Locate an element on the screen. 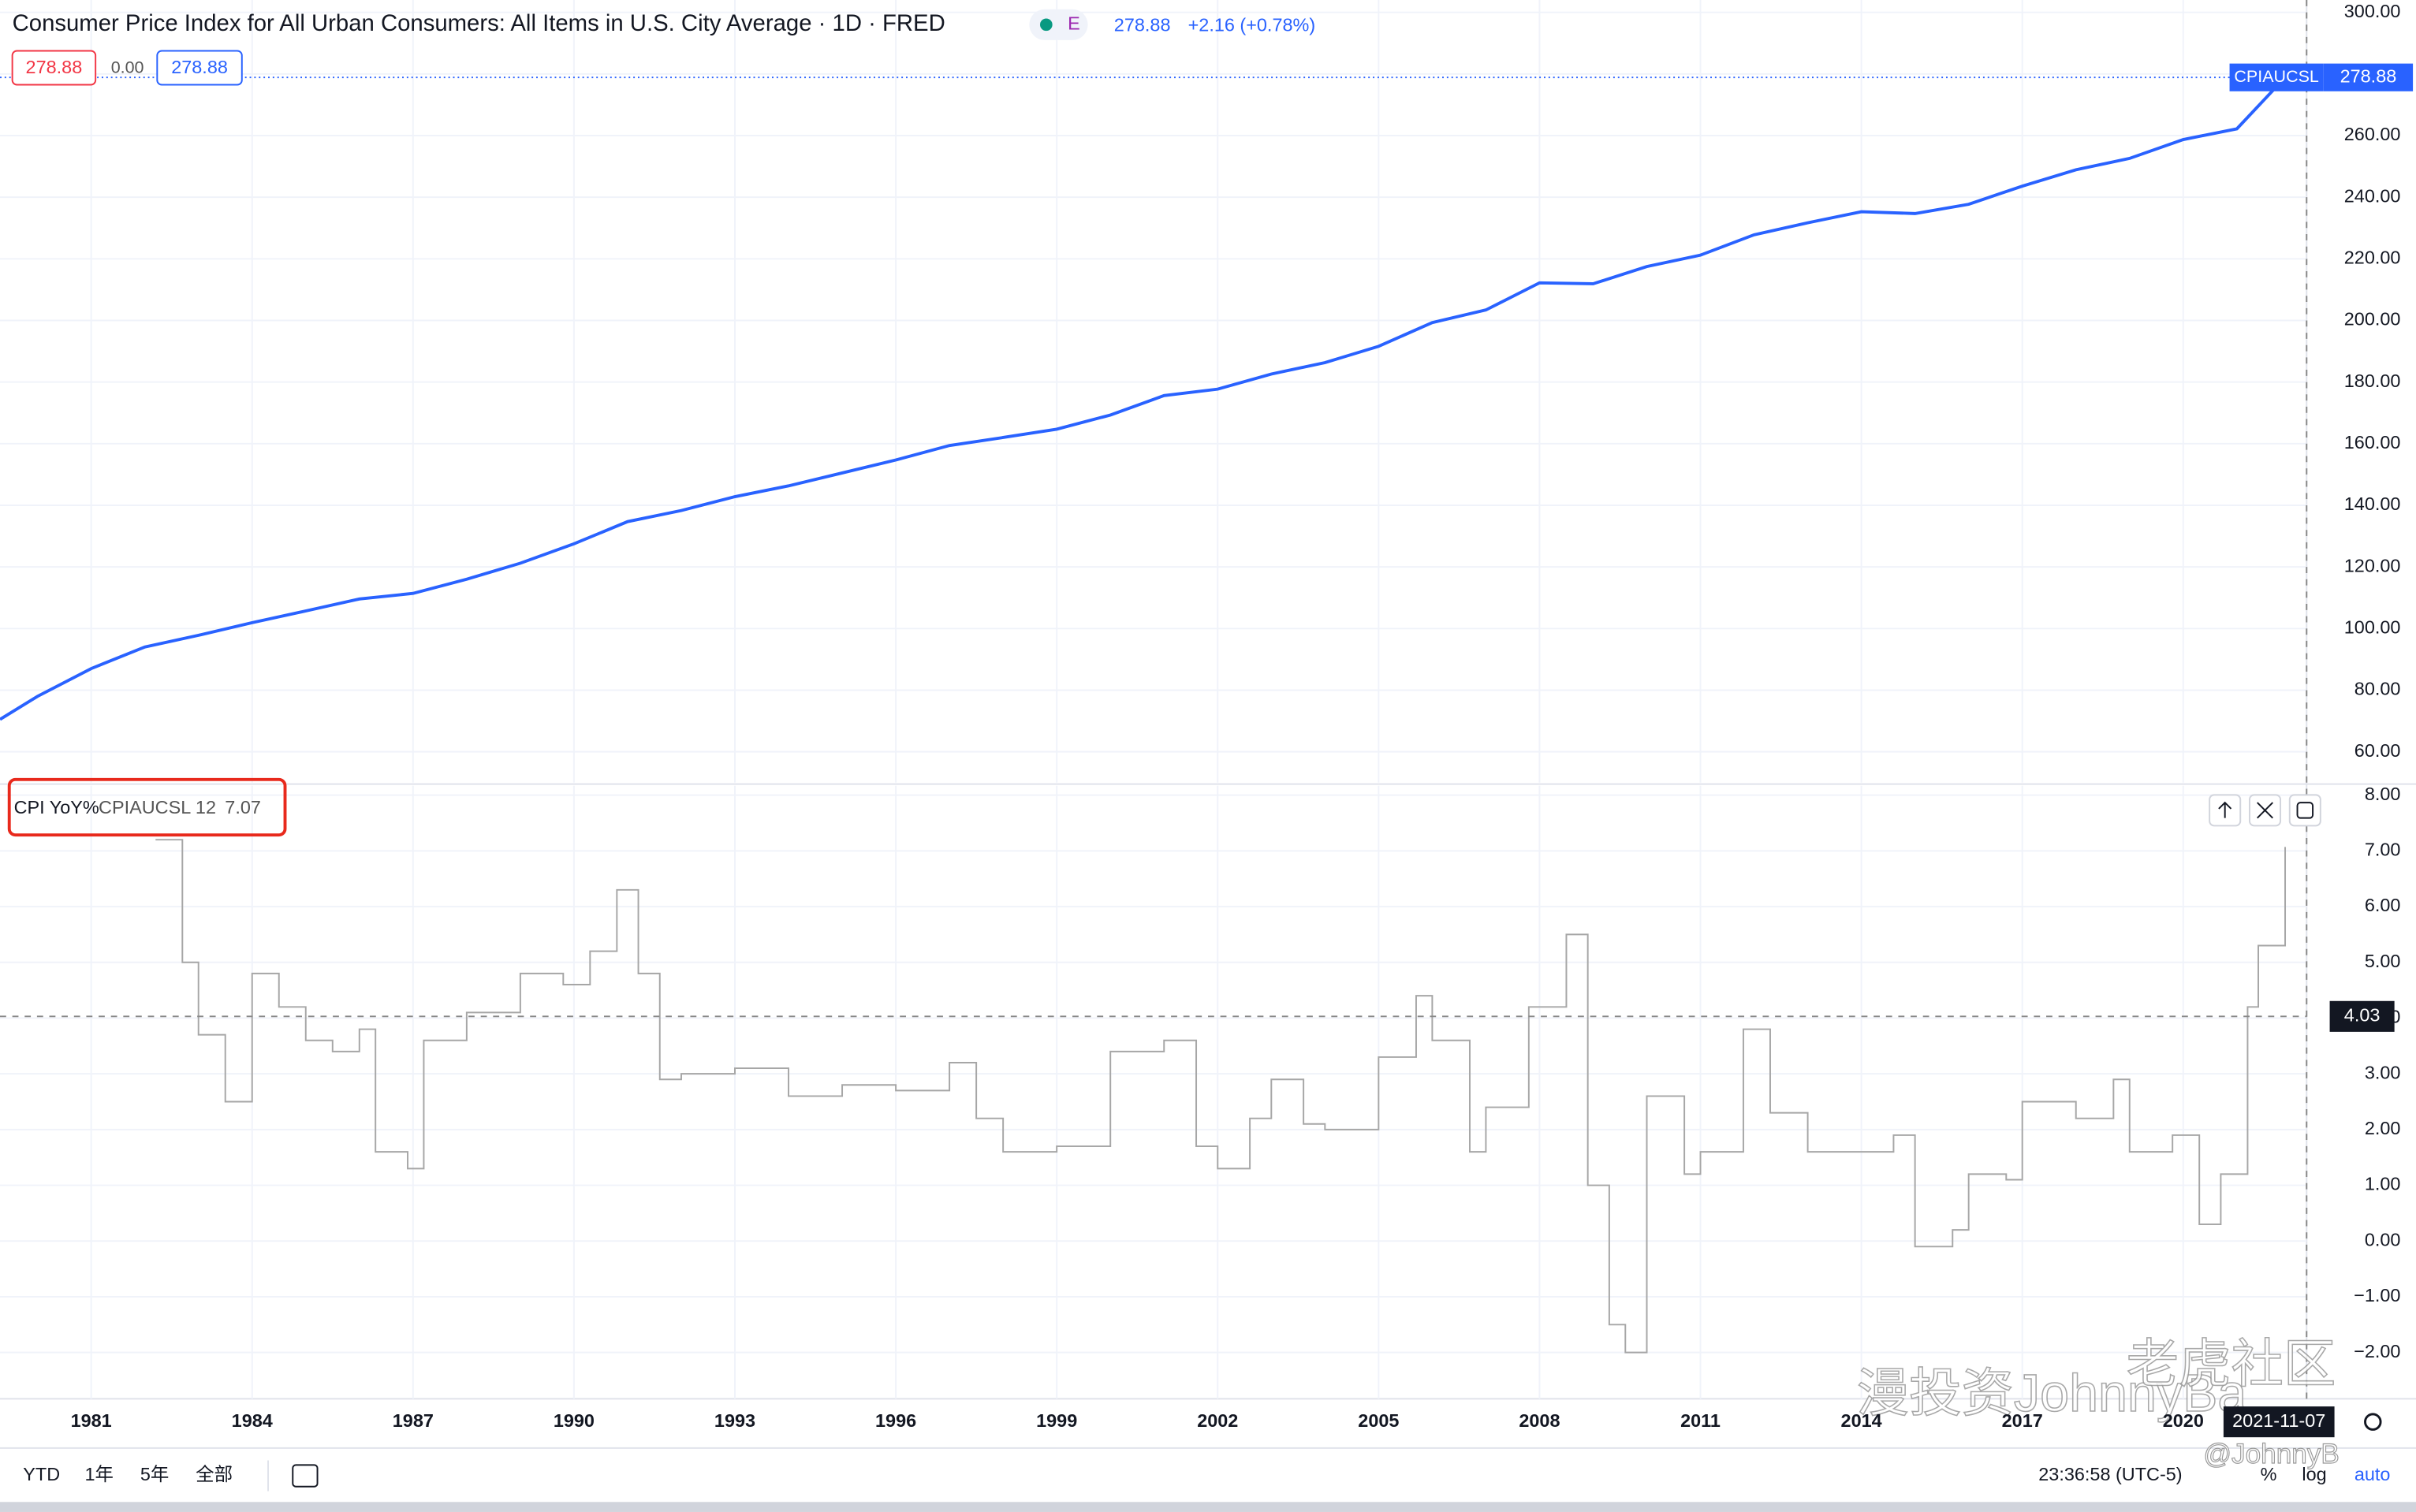 This screenshot has height=1512, width=2416. change: +2.16 (+0.78%) is located at coordinates (1252, 25).